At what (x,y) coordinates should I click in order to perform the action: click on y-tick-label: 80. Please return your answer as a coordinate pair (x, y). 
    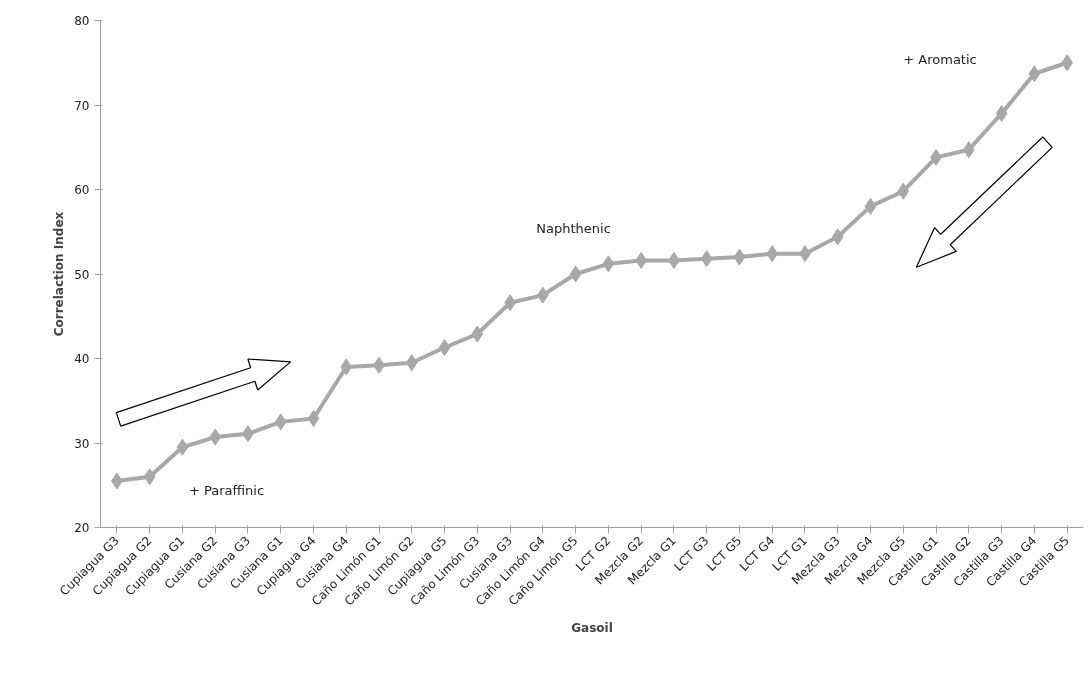
    Looking at the image, I should click on (82, 21).